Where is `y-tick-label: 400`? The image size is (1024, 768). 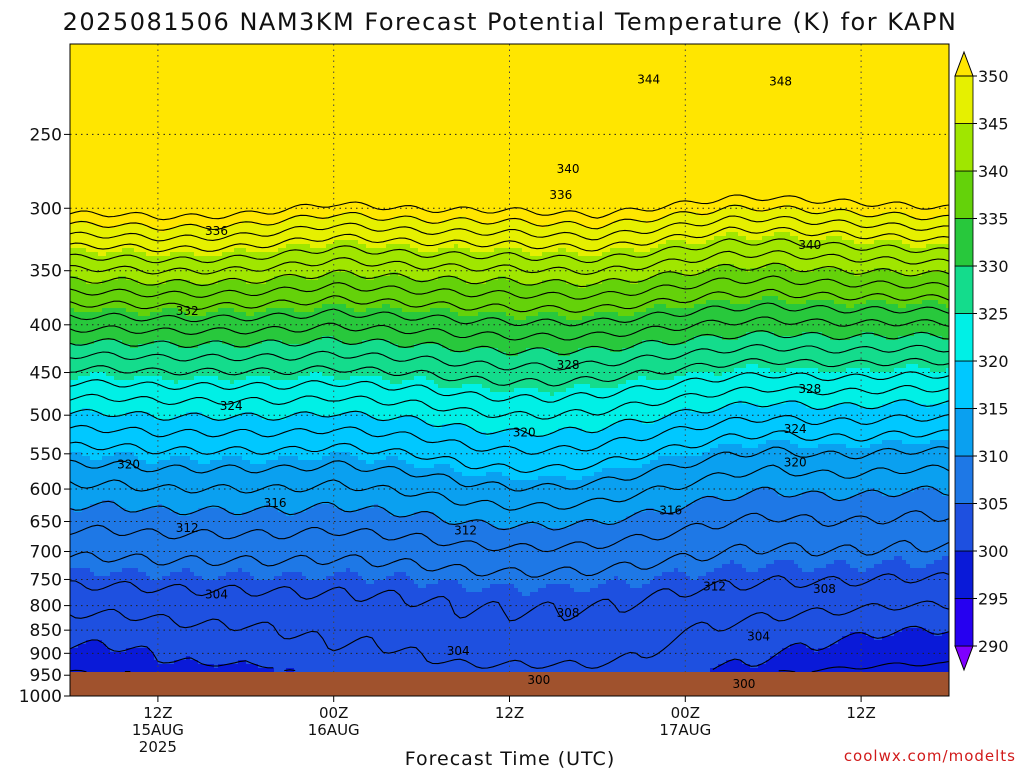
y-tick-label: 400 is located at coordinates (46, 326).